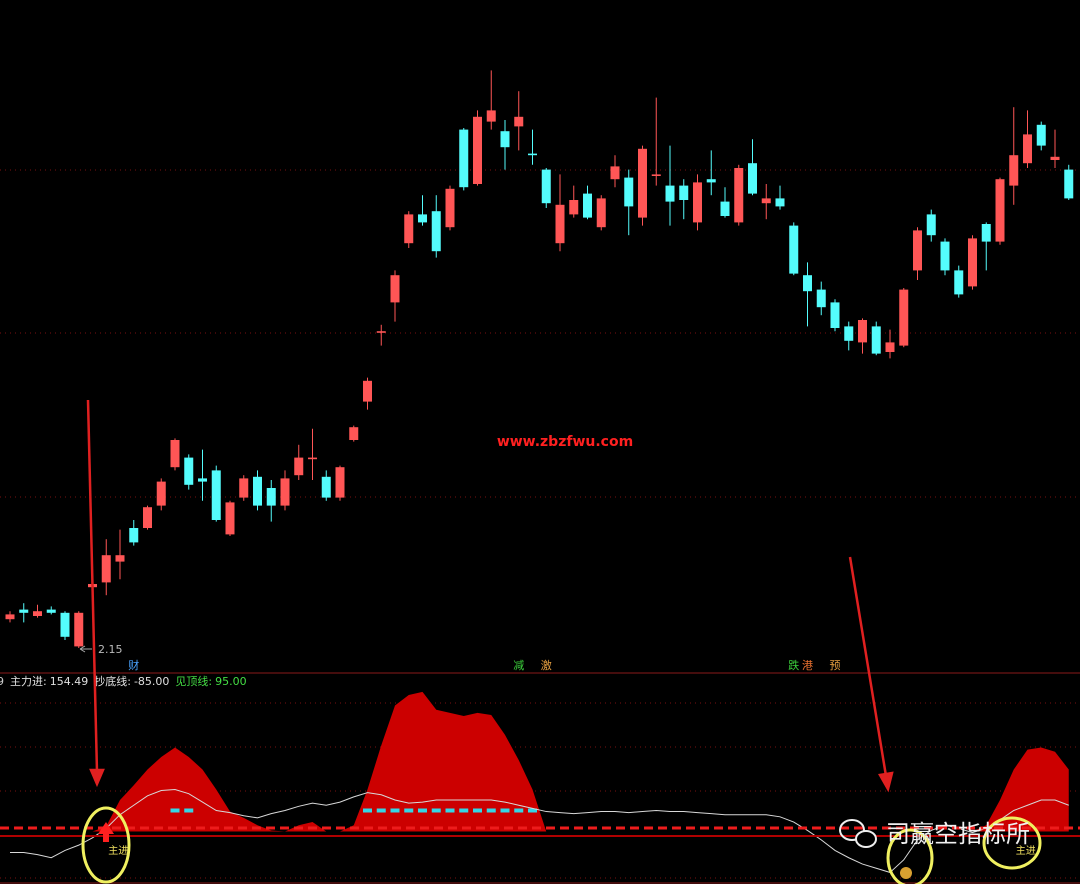  I want to click on event-label: 财, so click(133, 665).